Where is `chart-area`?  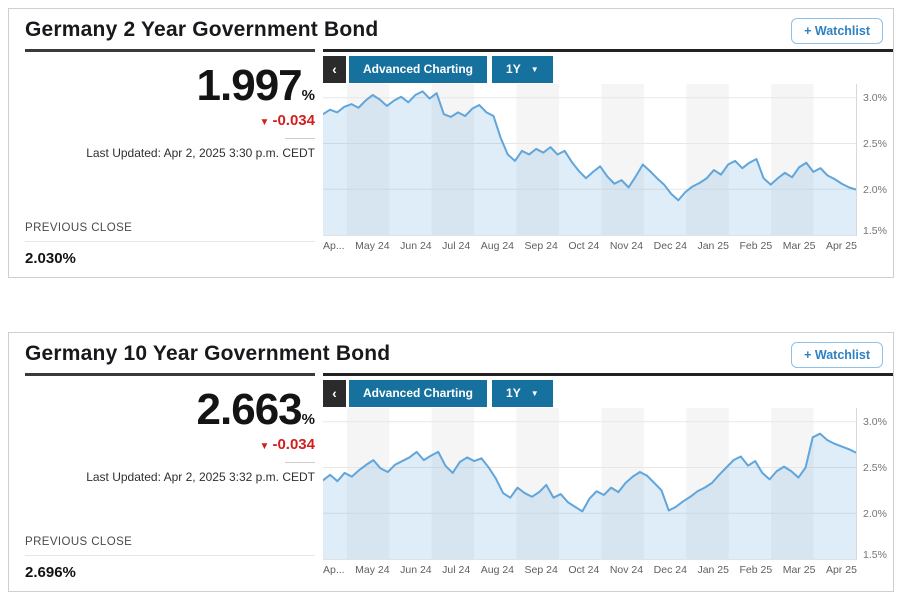 chart-area is located at coordinates (589, 496).